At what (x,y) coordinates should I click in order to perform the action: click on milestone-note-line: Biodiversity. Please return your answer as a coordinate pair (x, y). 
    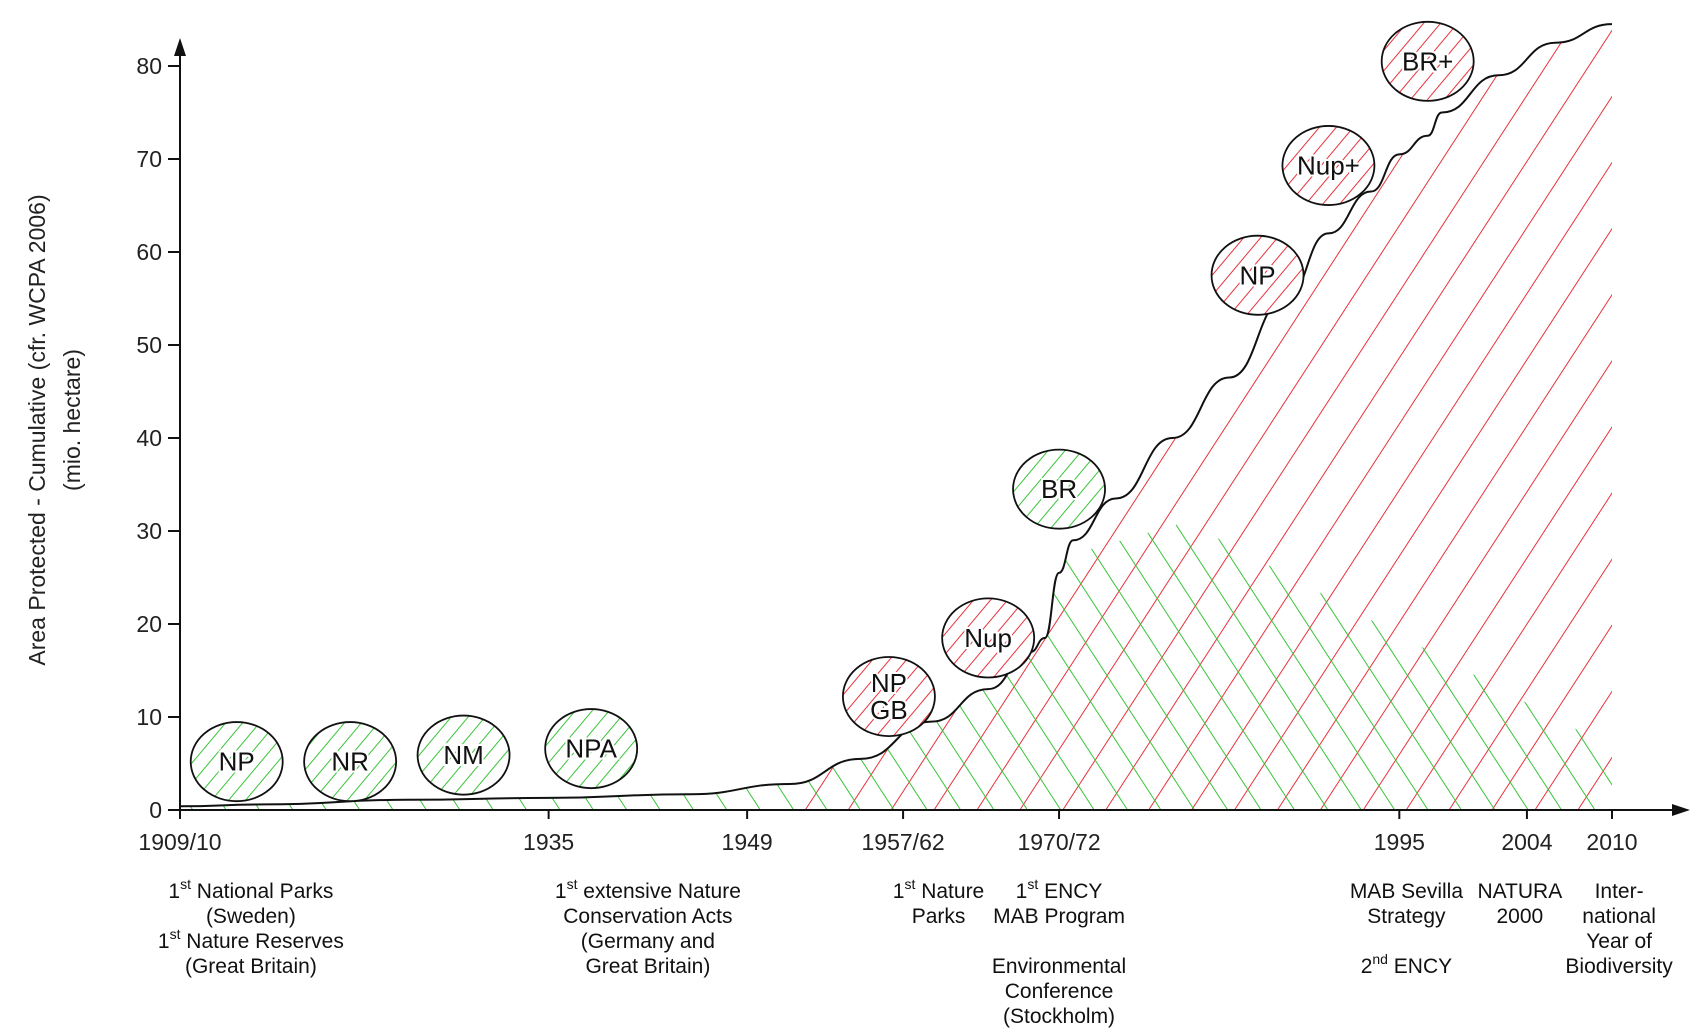
    Looking at the image, I should click on (1619, 966).